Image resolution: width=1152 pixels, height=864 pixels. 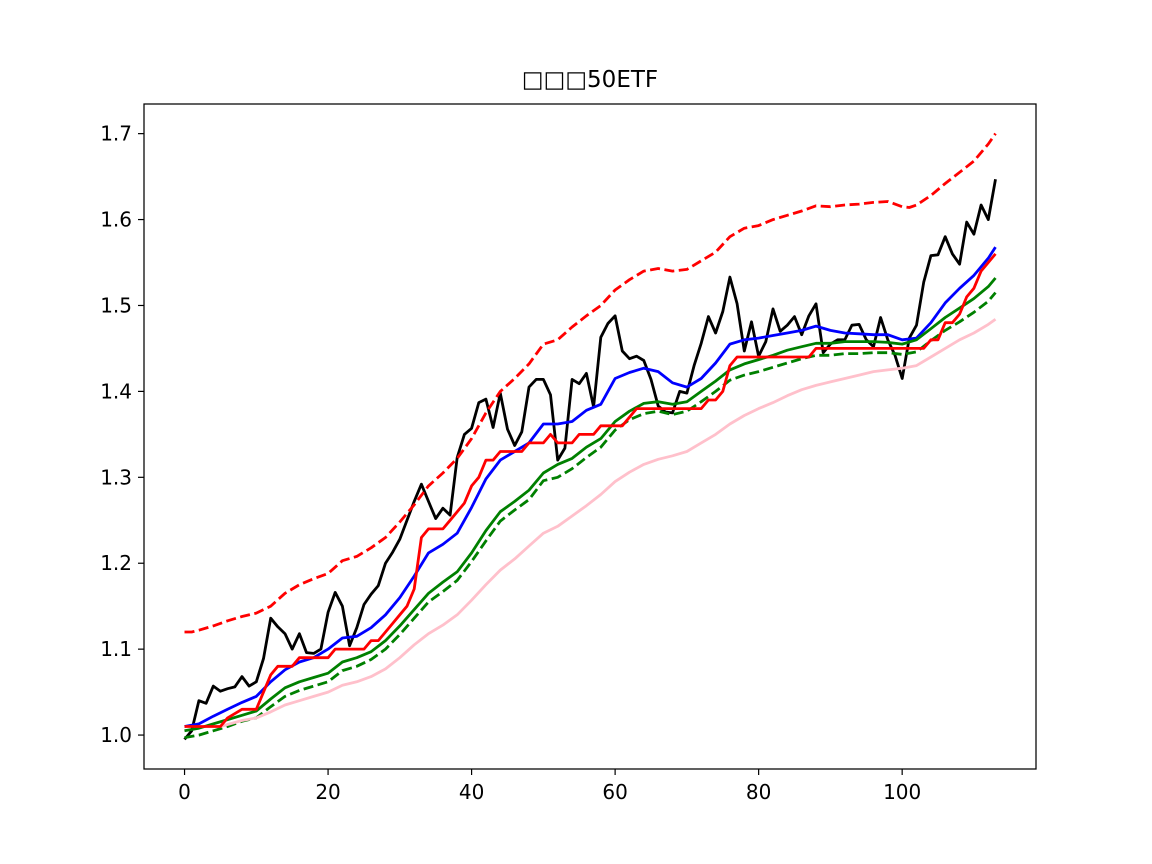 What do you see at coordinates (116, 563) in the screenshot?
I see `y-tick-label: 1.2` at bounding box center [116, 563].